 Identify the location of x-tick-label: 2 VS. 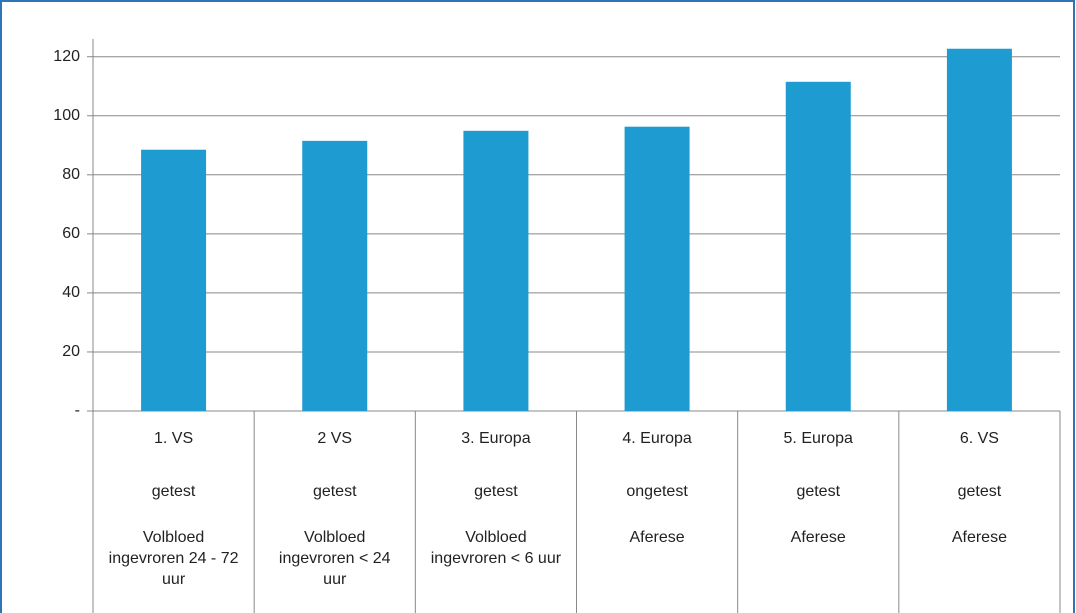
(335, 438).